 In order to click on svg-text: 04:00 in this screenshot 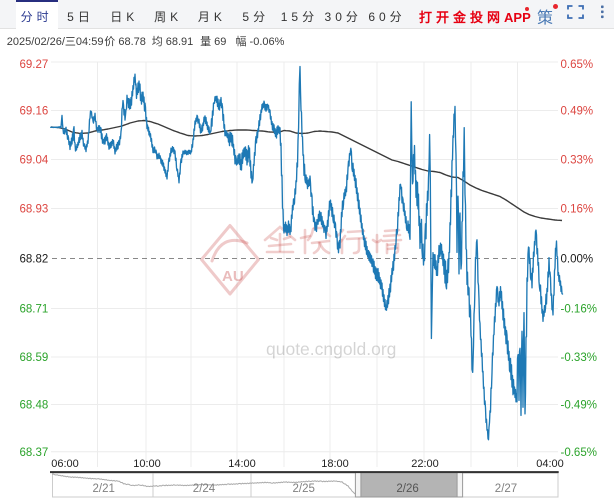, I will do `click(550, 464)`.